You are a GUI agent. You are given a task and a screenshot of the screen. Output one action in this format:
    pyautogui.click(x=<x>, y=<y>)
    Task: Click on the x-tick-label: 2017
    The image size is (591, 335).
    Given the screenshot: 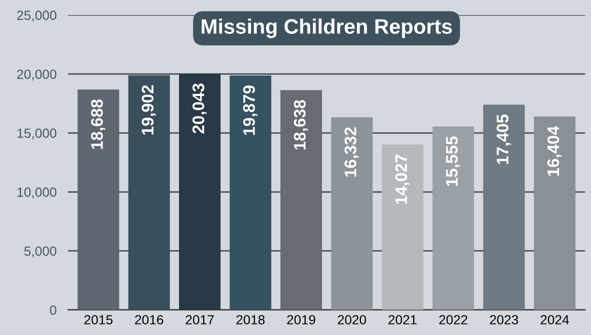 What is the action you would take?
    pyautogui.click(x=200, y=319)
    